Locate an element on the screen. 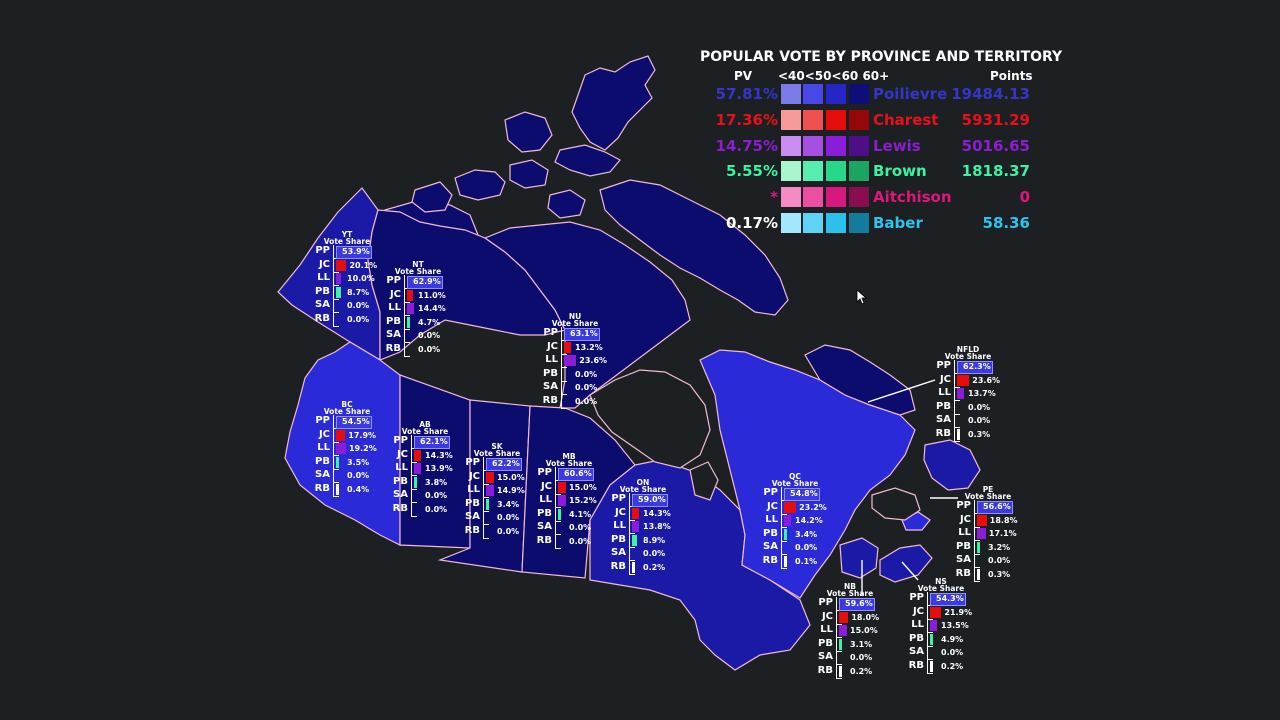 This screenshot has height=720, width=1280. province-row-pp: PP 54.8% is located at coordinates (815, 494).